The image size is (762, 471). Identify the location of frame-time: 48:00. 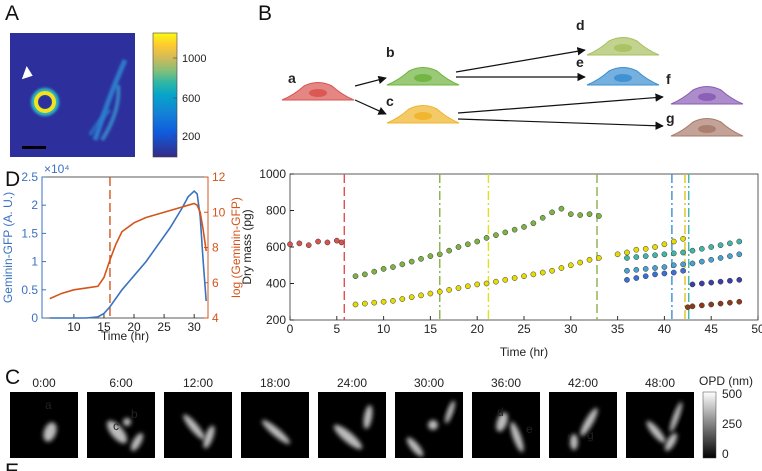
(660, 383).